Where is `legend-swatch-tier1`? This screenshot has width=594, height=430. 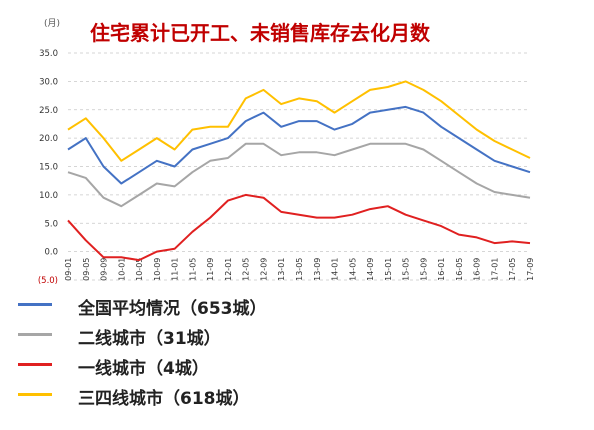 legend-swatch-tier1 is located at coordinates (35, 364).